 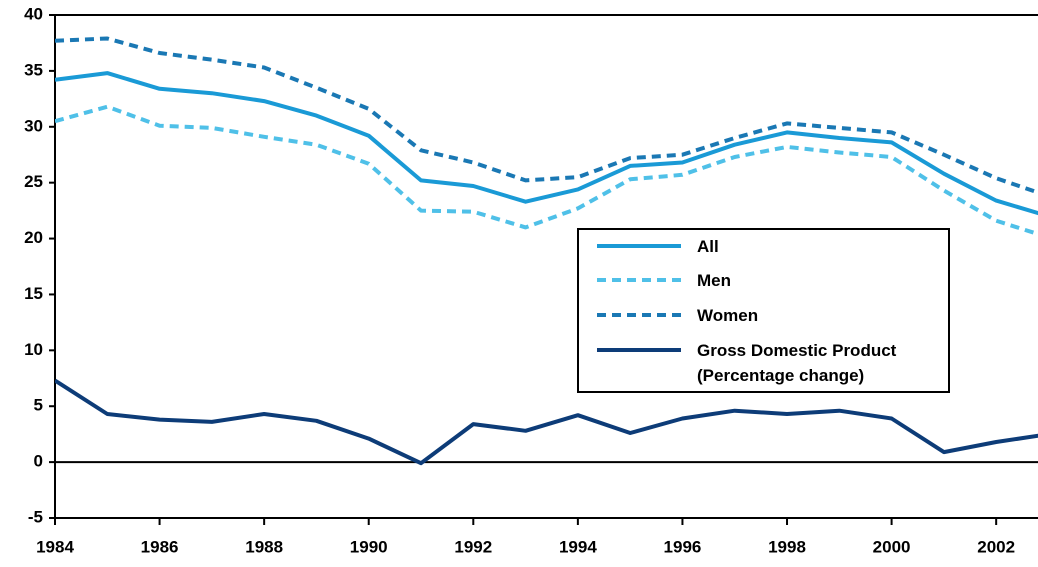 What do you see at coordinates (33, 293) in the screenshot?
I see `y-tick-label: 15` at bounding box center [33, 293].